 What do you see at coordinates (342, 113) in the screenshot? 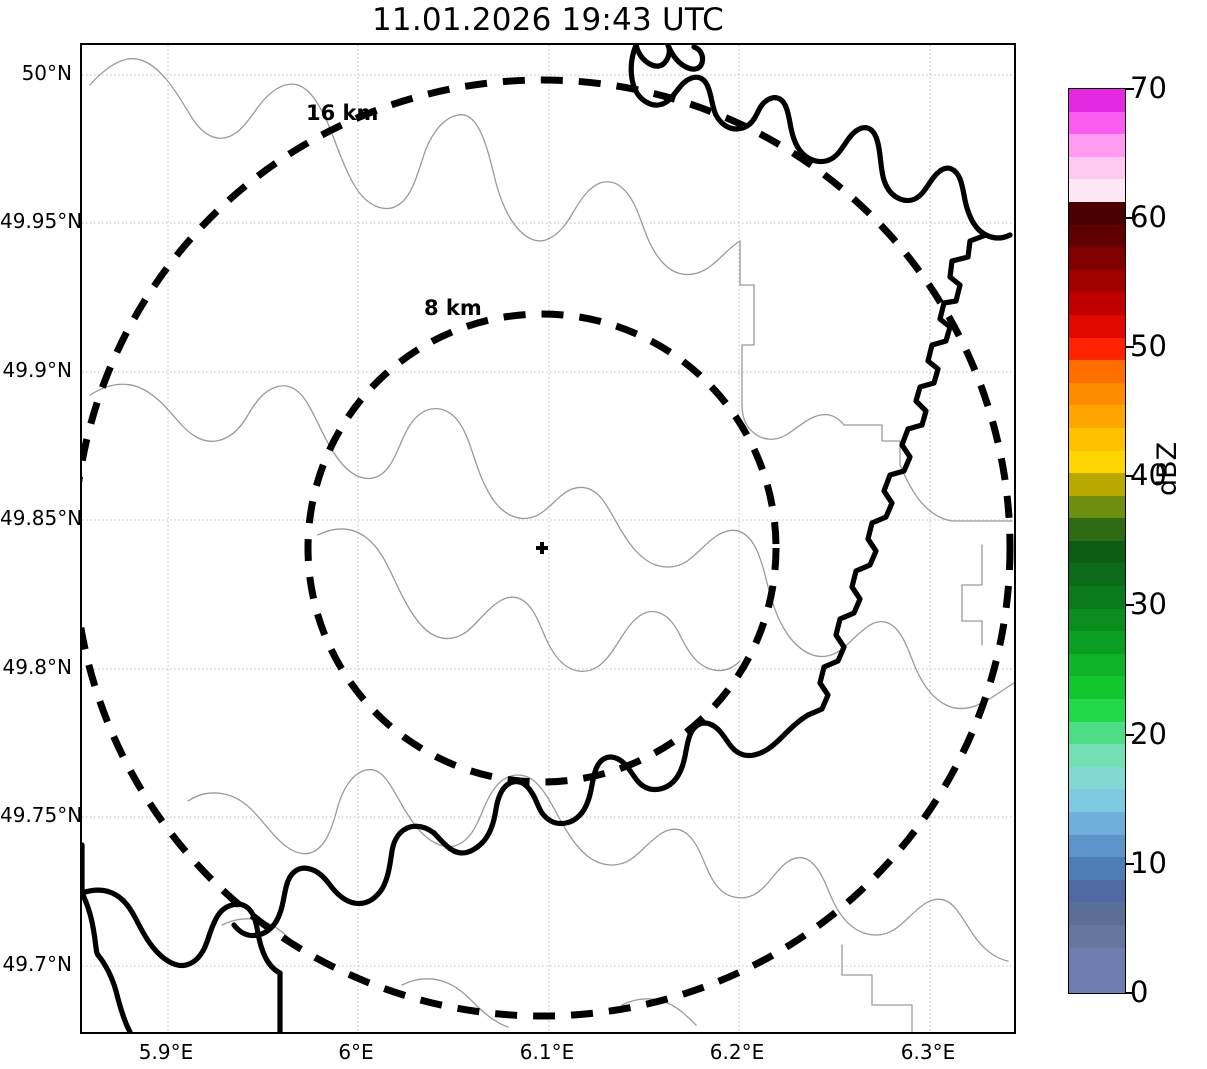
I see `range-ring-label-16km: 16 km` at bounding box center [342, 113].